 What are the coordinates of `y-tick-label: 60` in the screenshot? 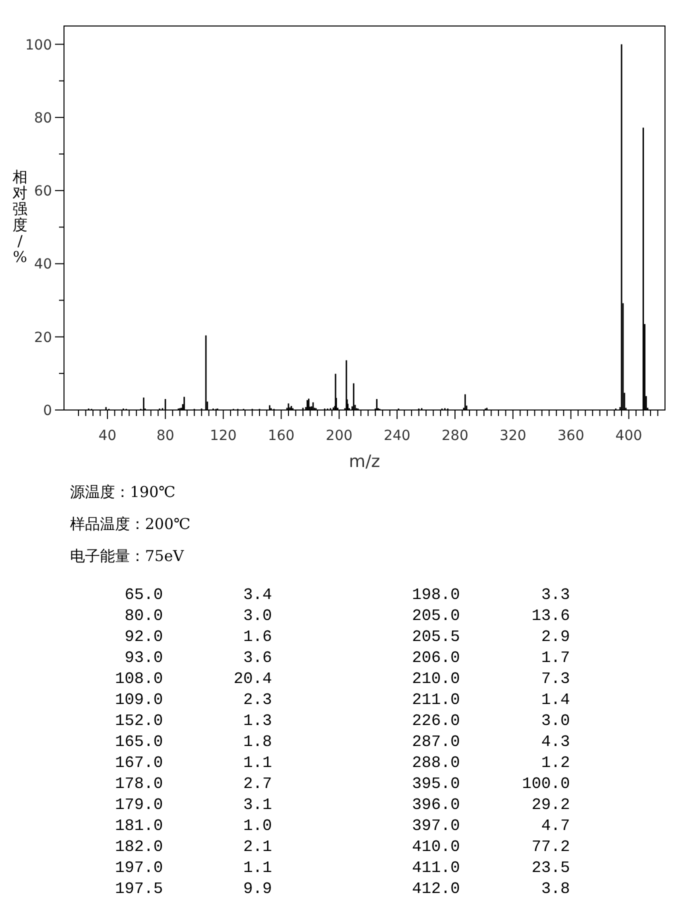 It's located at (43, 192).